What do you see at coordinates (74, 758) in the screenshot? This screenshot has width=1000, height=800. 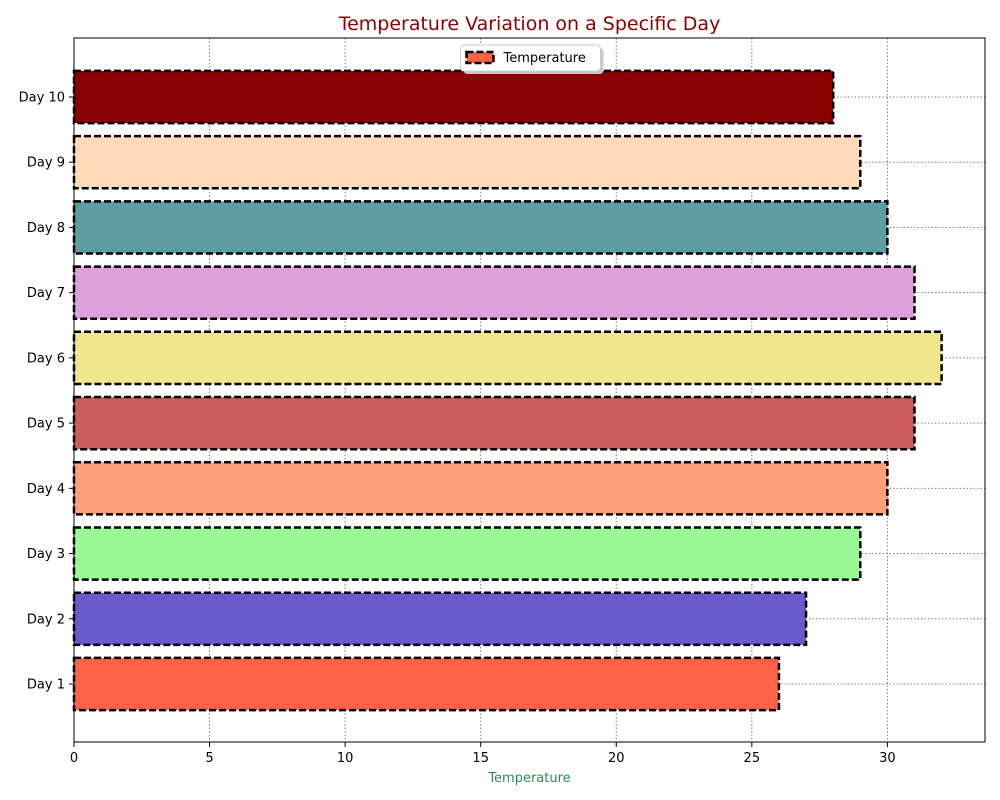 I see `x-tick-label: 0` at bounding box center [74, 758].